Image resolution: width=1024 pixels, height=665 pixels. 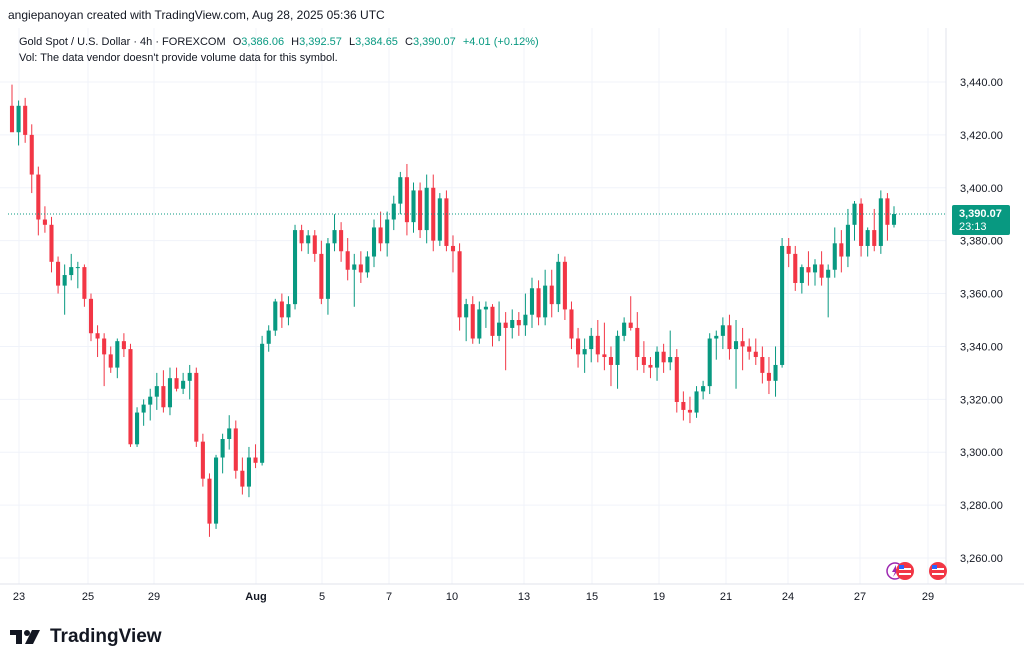 What do you see at coordinates (473, 597) in the screenshot?
I see `time-axis: 23 25 29 Aug 5 7 10 13 15 19 21 24 27 29` at bounding box center [473, 597].